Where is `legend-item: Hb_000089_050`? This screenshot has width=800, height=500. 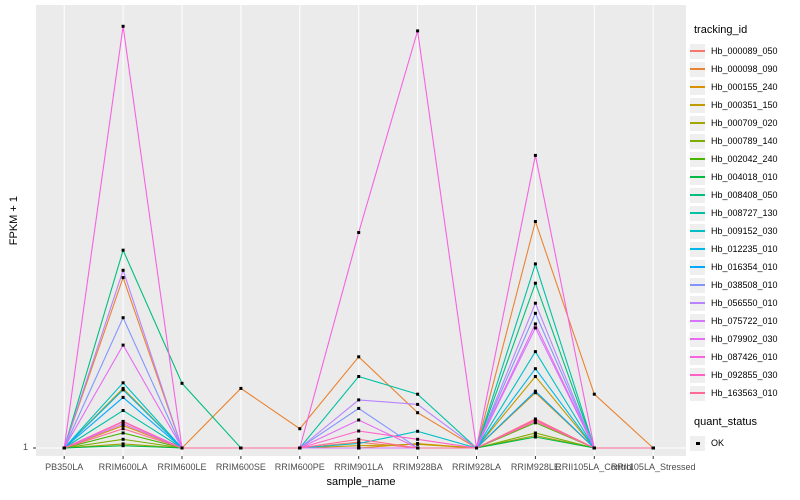
legend-item: Hb_000089_050 is located at coordinates (745, 51).